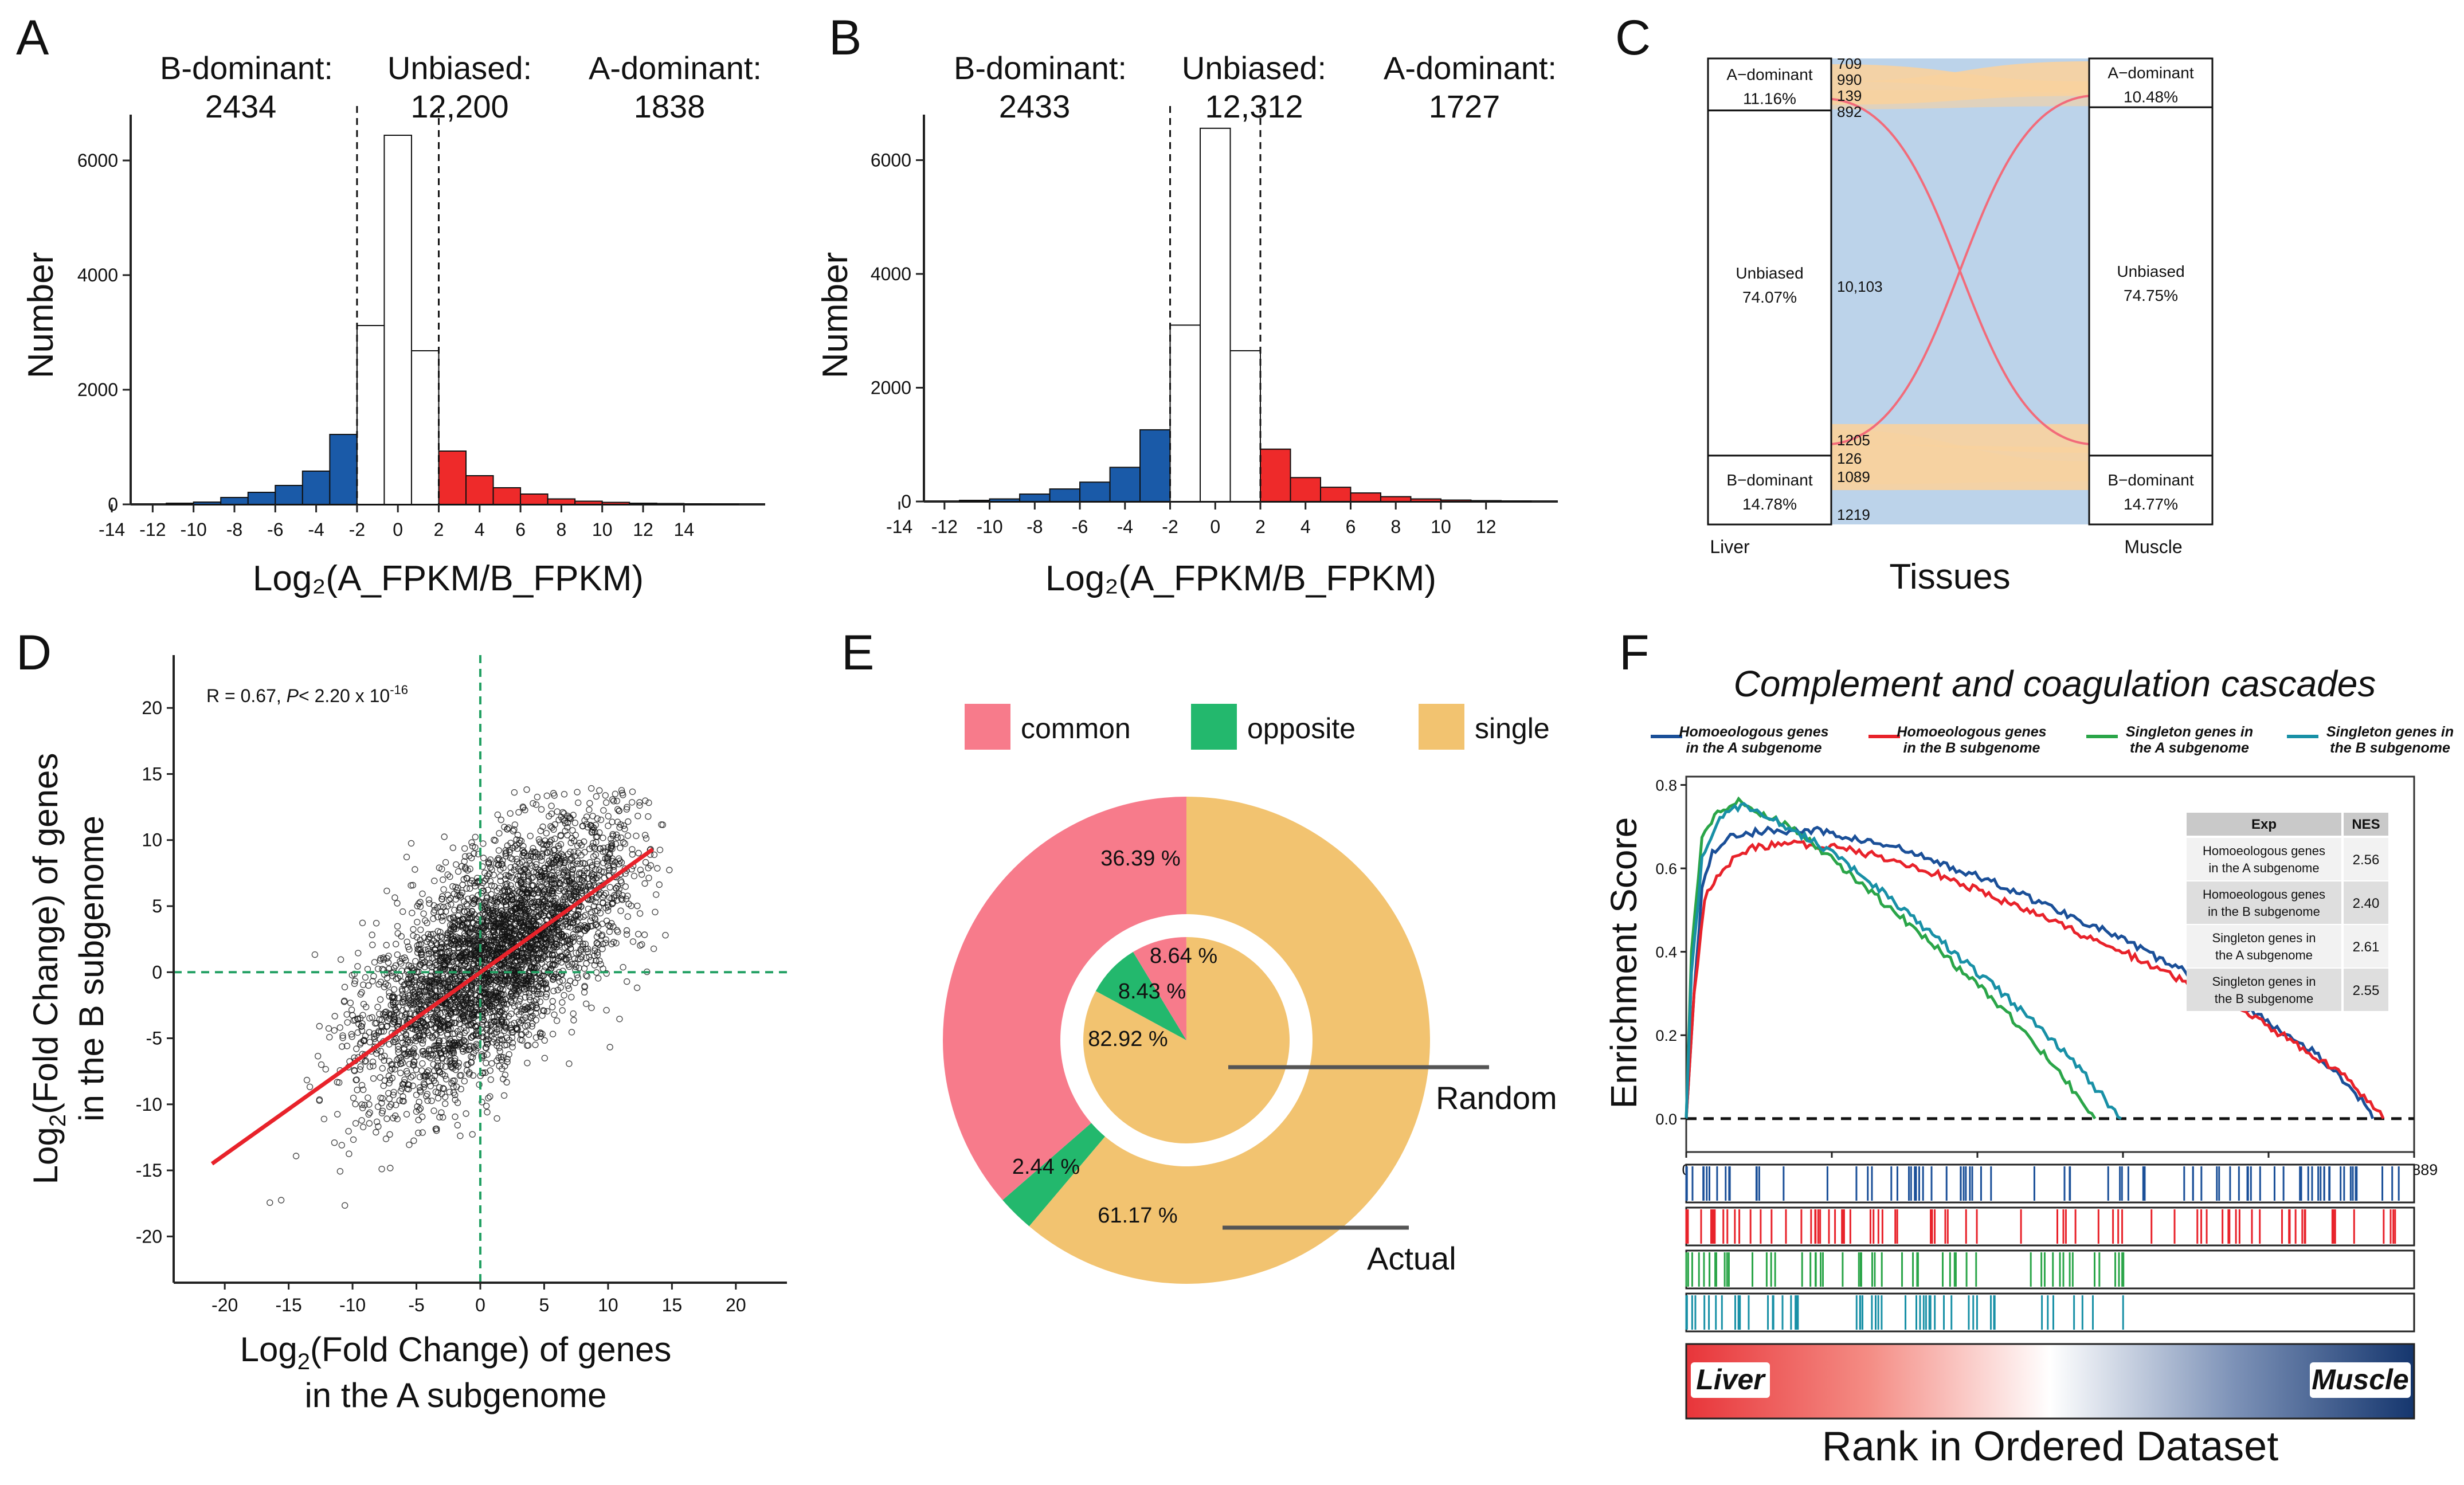 This screenshot has height=1485, width=2464. I want to click on slice-random-opposite, so click(1140, 995).